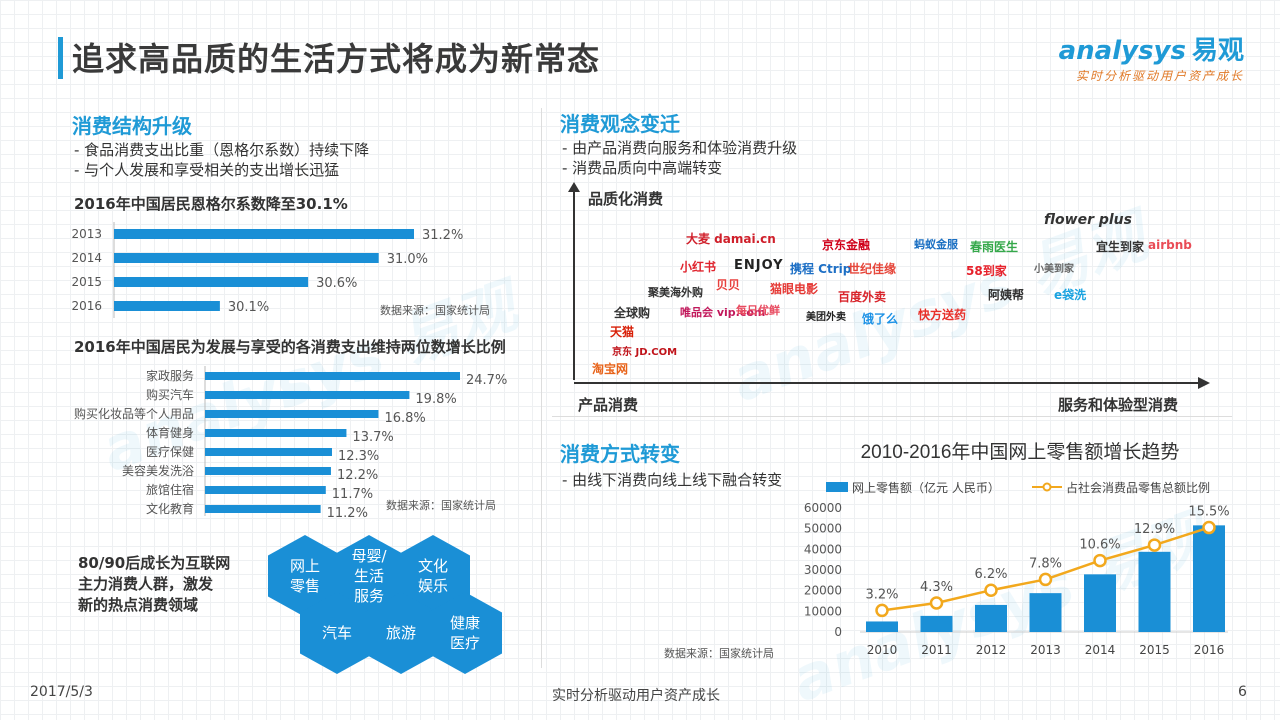  What do you see at coordinates (132, 126) in the screenshot?
I see `section-title-structure: 消费结构升级` at bounding box center [132, 126].